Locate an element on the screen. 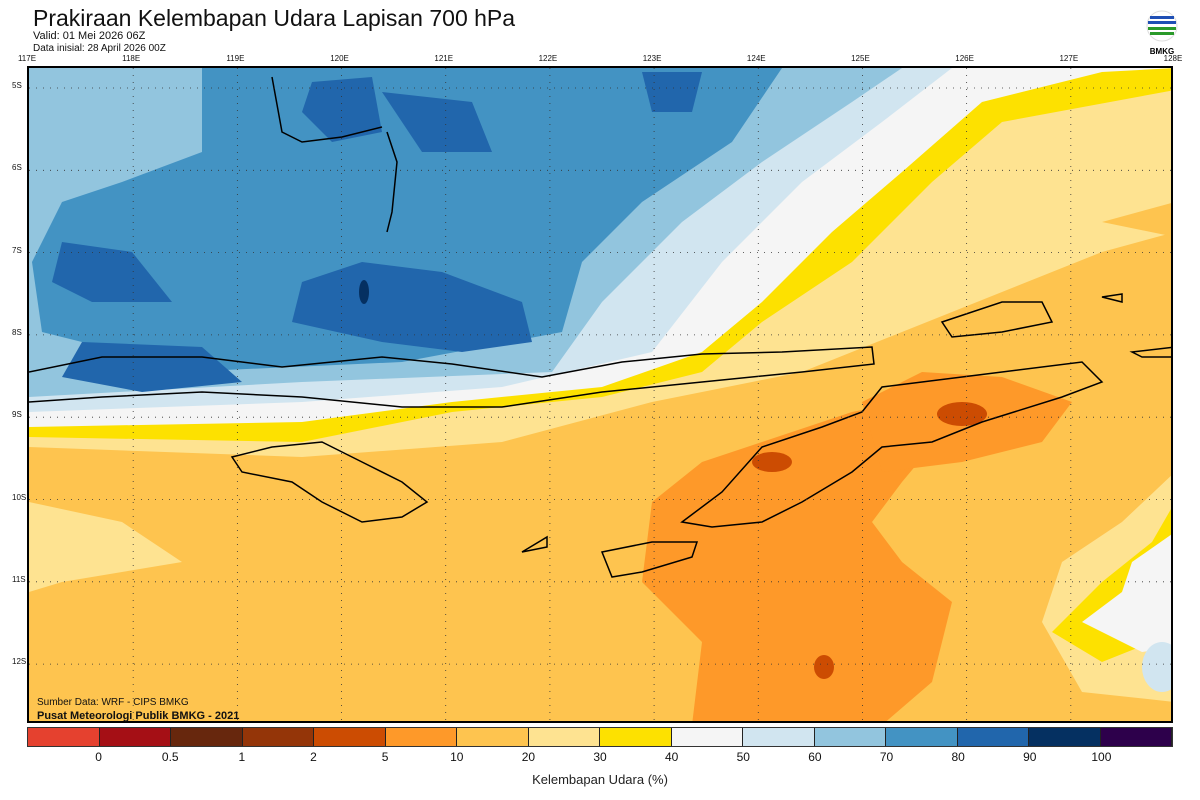 The image size is (1200, 800). colorbar-tick-label: 40 is located at coordinates (671, 757).